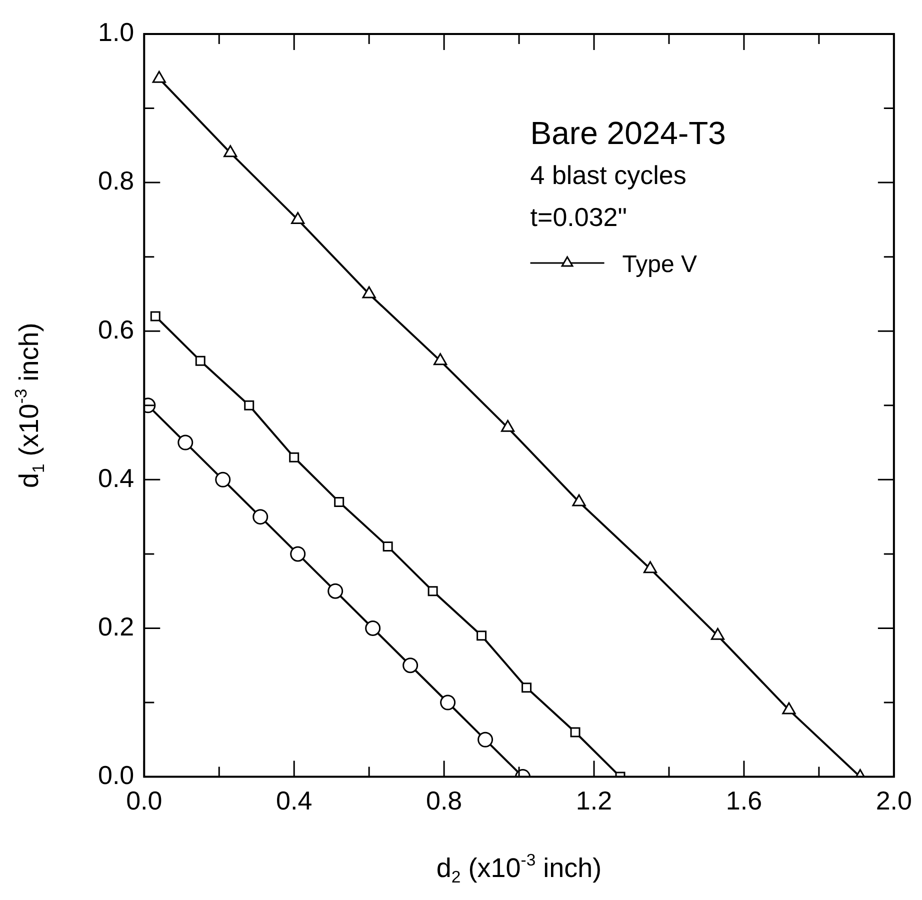  Describe the element at coordinates (894, 801) in the screenshot. I see `x-tick-label: 2.0` at that location.